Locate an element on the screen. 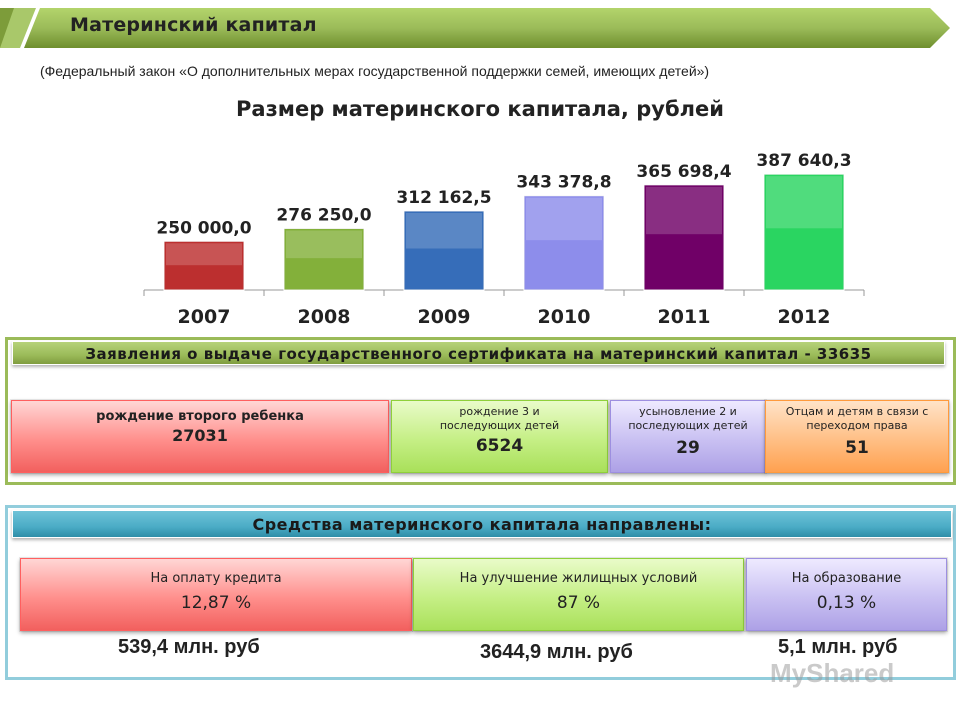  data-label-2012: 387 640,3 is located at coordinates (803, 161).